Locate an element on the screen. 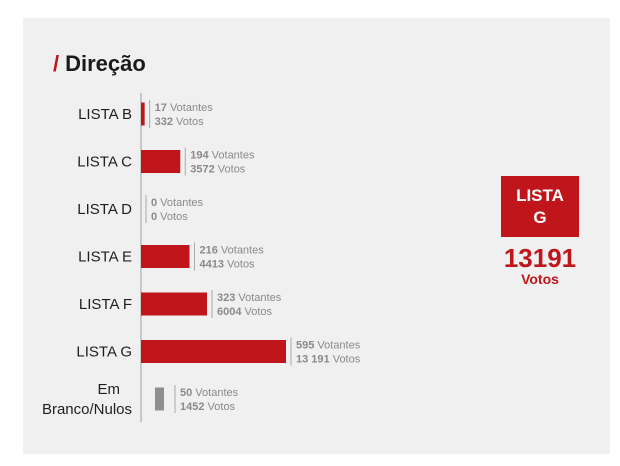  votos-label: 3572 Votos is located at coordinates (218, 170).